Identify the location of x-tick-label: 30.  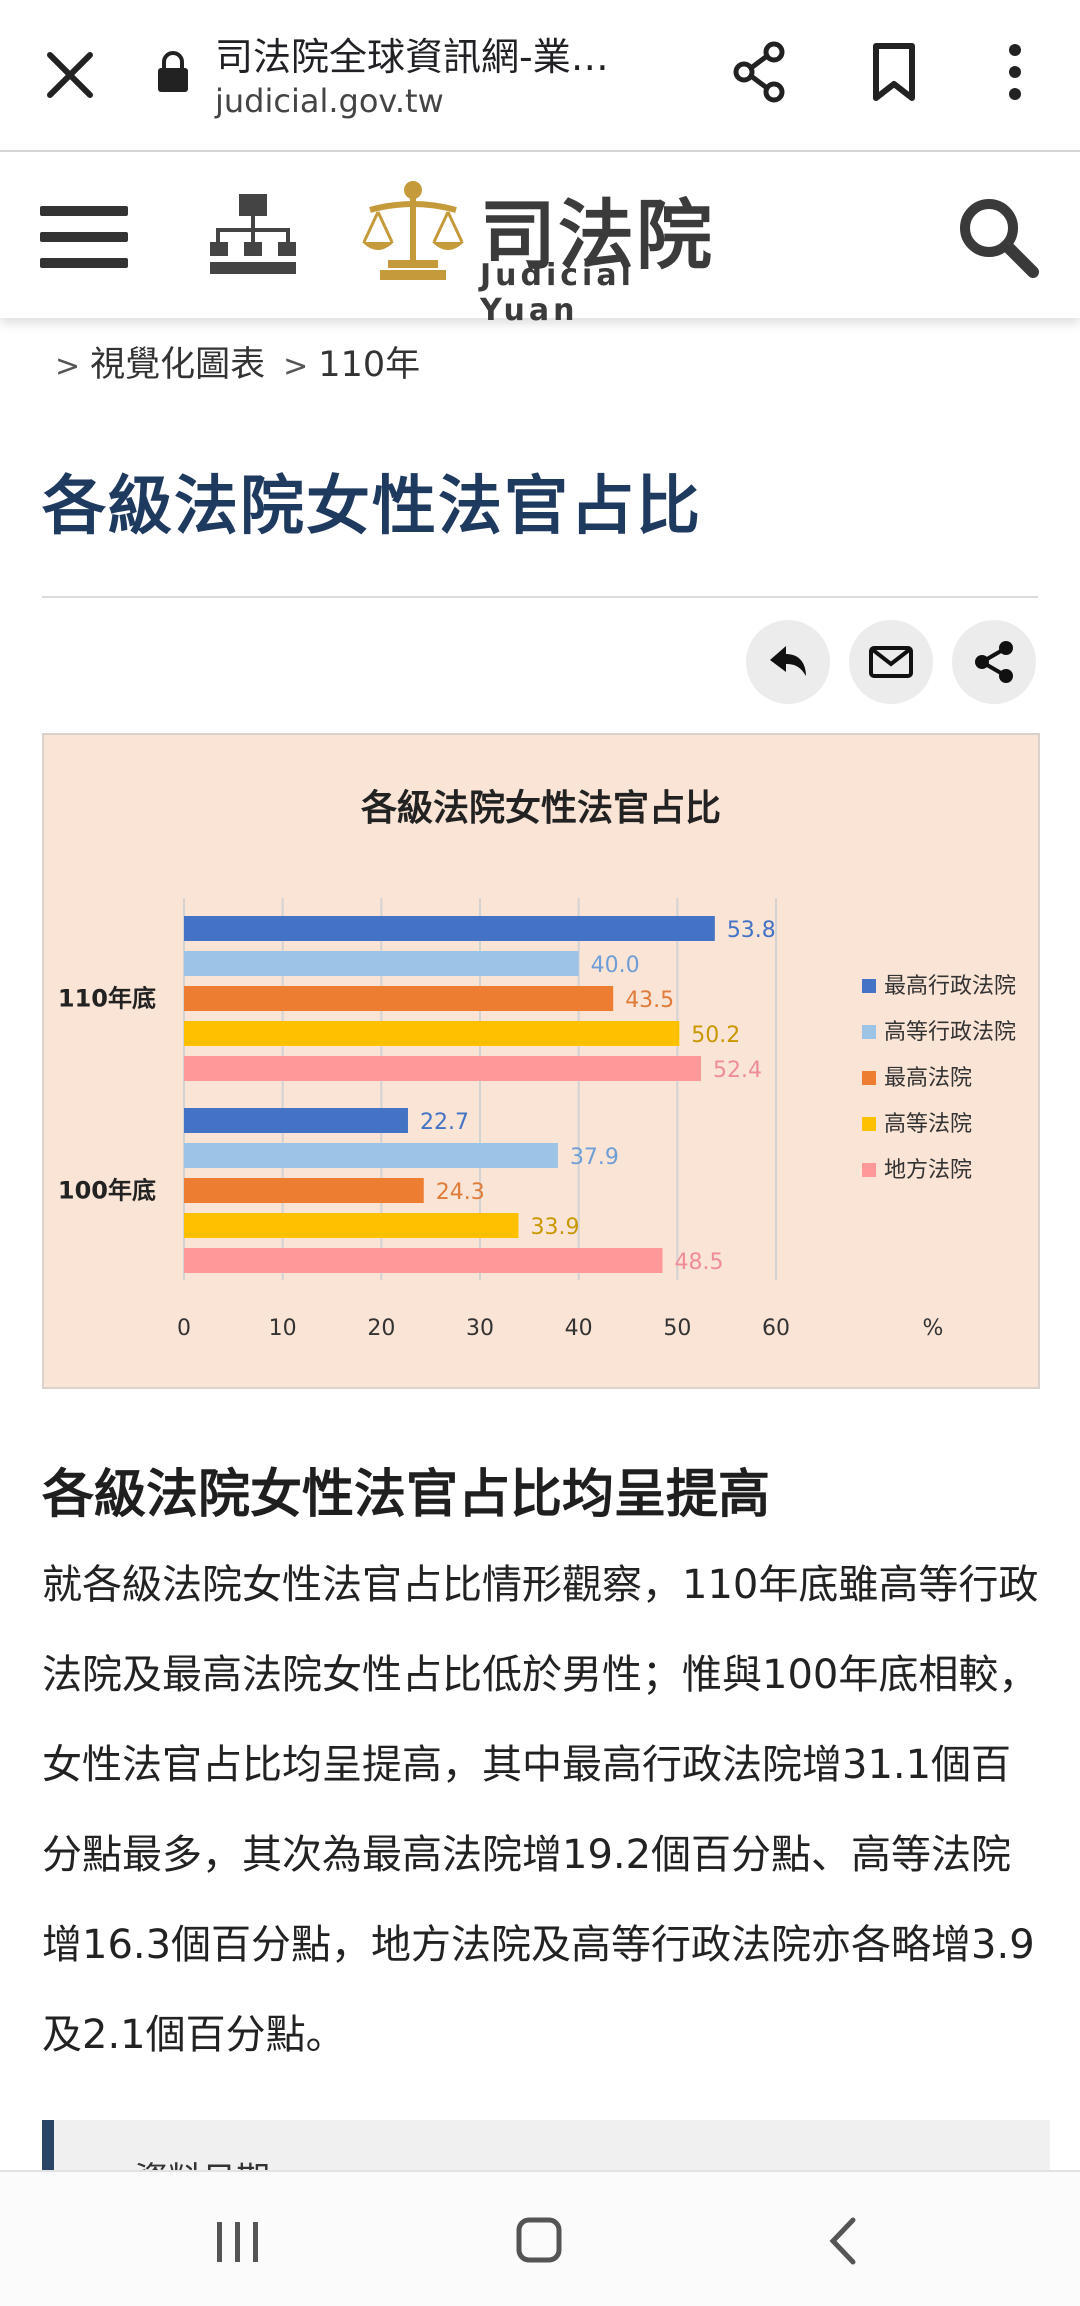
(480, 1328).